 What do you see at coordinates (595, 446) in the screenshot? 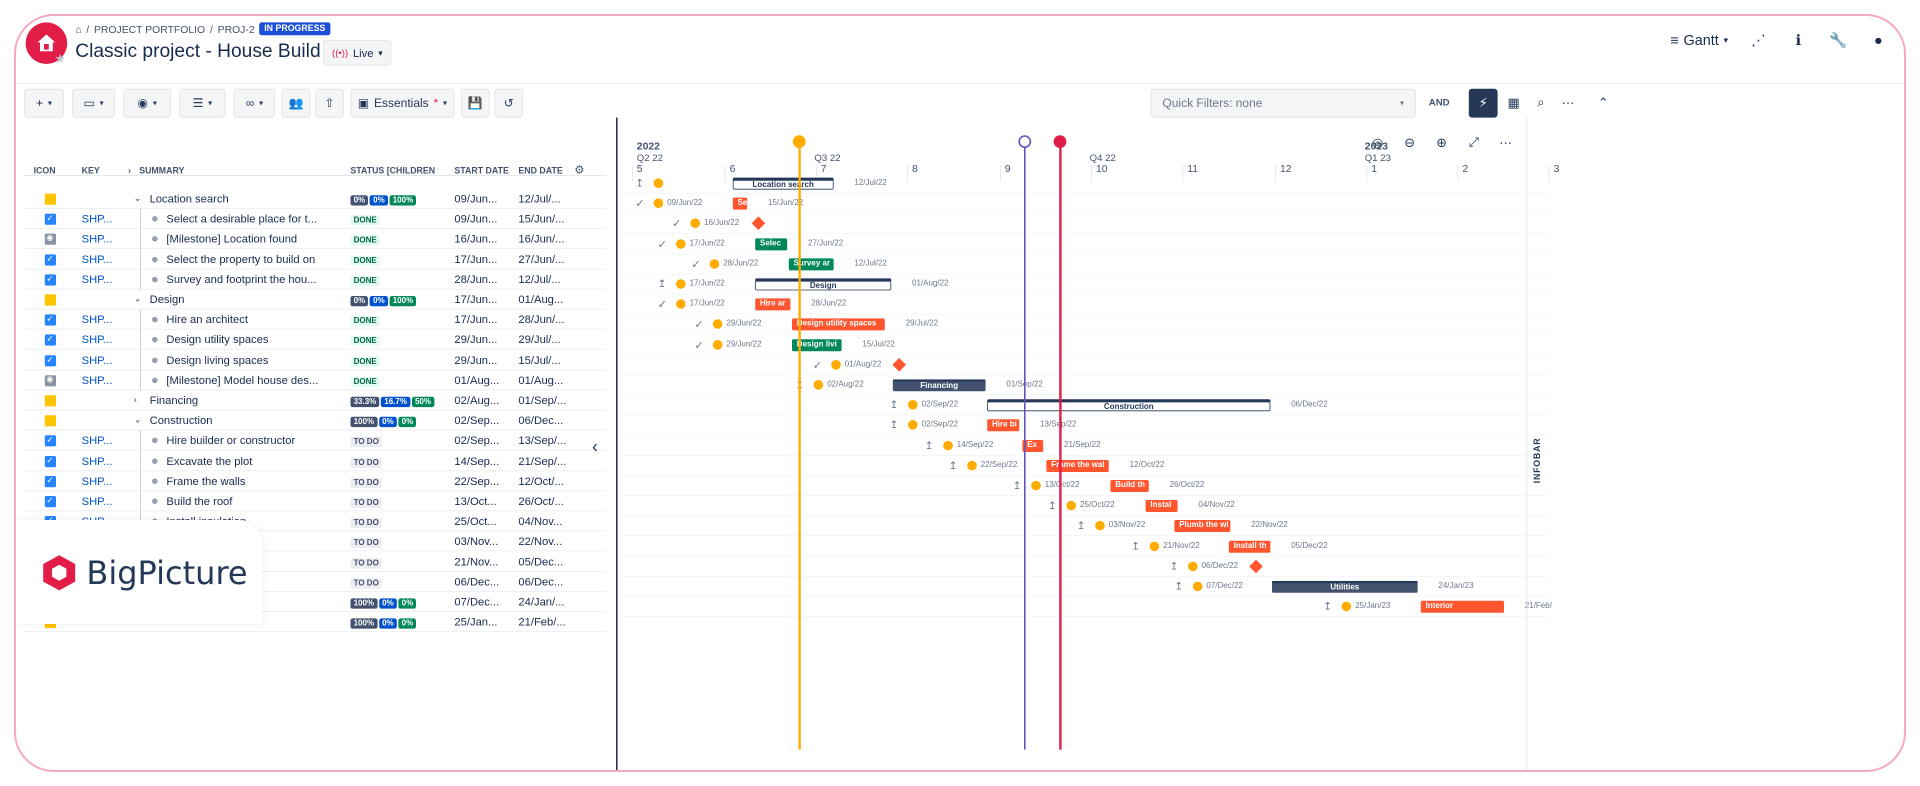
I see `chevron-left-icon: ‹` at bounding box center [595, 446].